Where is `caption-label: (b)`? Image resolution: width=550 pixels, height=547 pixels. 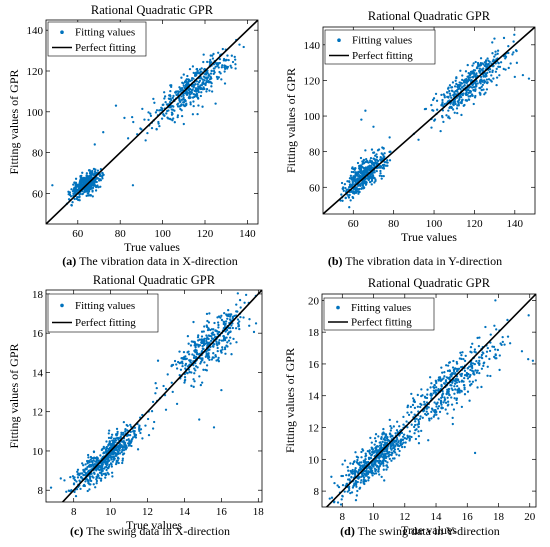 caption-label: (b) is located at coordinates (335, 261).